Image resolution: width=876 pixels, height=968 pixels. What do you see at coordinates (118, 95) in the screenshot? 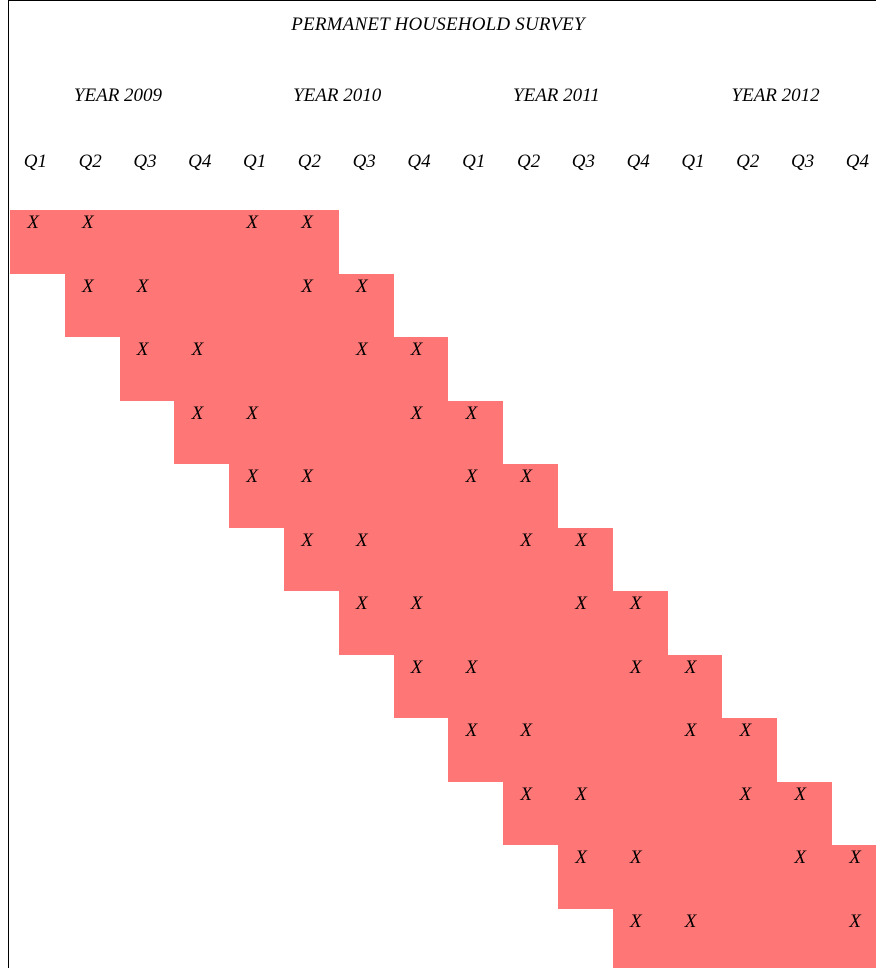
I see `year-header: YEAR 2009` at bounding box center [118, 95].